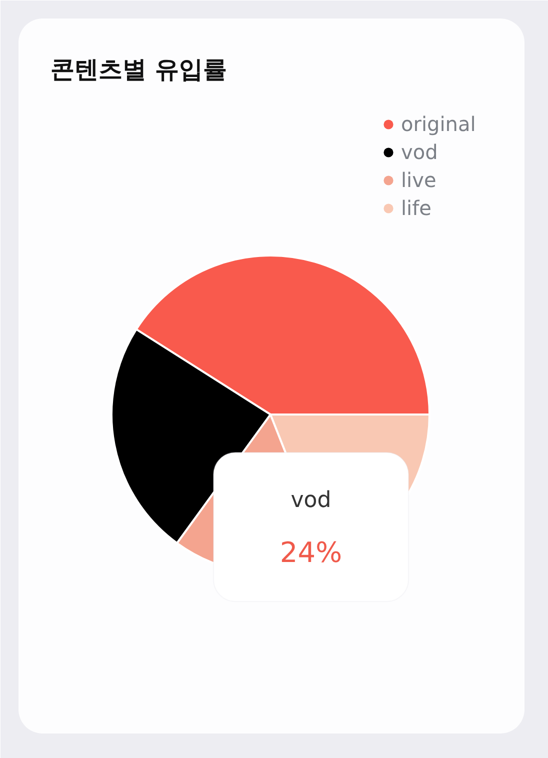  What do you see at coordinates (416, 208) in the screenshot?
I see `legend-label: life` at bounding box center [416, 208].